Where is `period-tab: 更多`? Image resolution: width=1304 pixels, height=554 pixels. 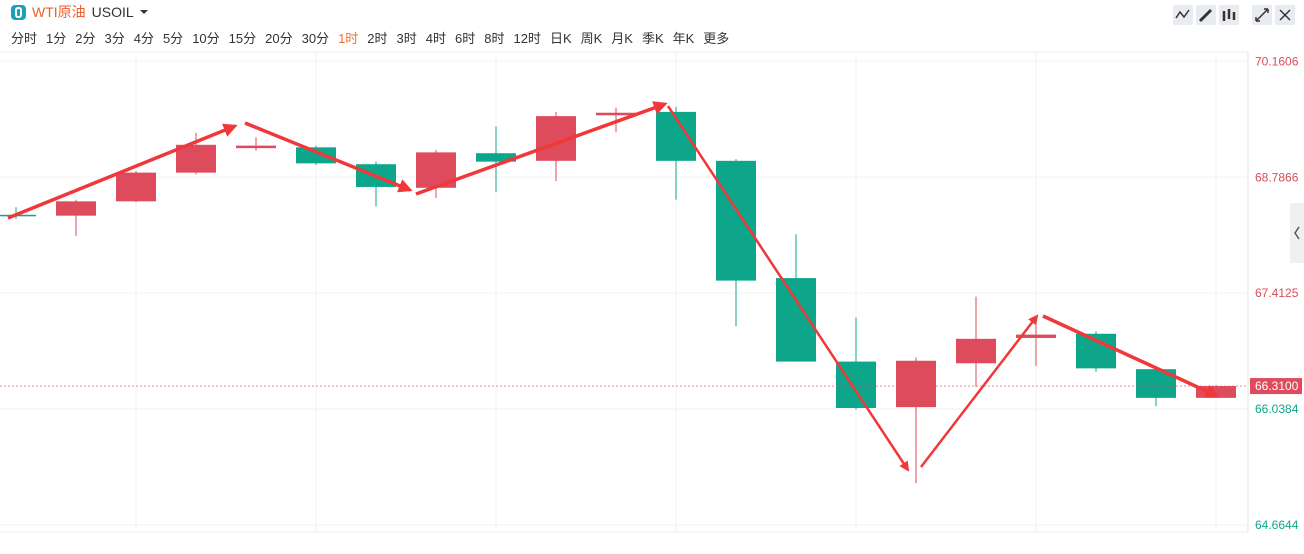 period-tab: 更多 is located at coordinates (716, 38).